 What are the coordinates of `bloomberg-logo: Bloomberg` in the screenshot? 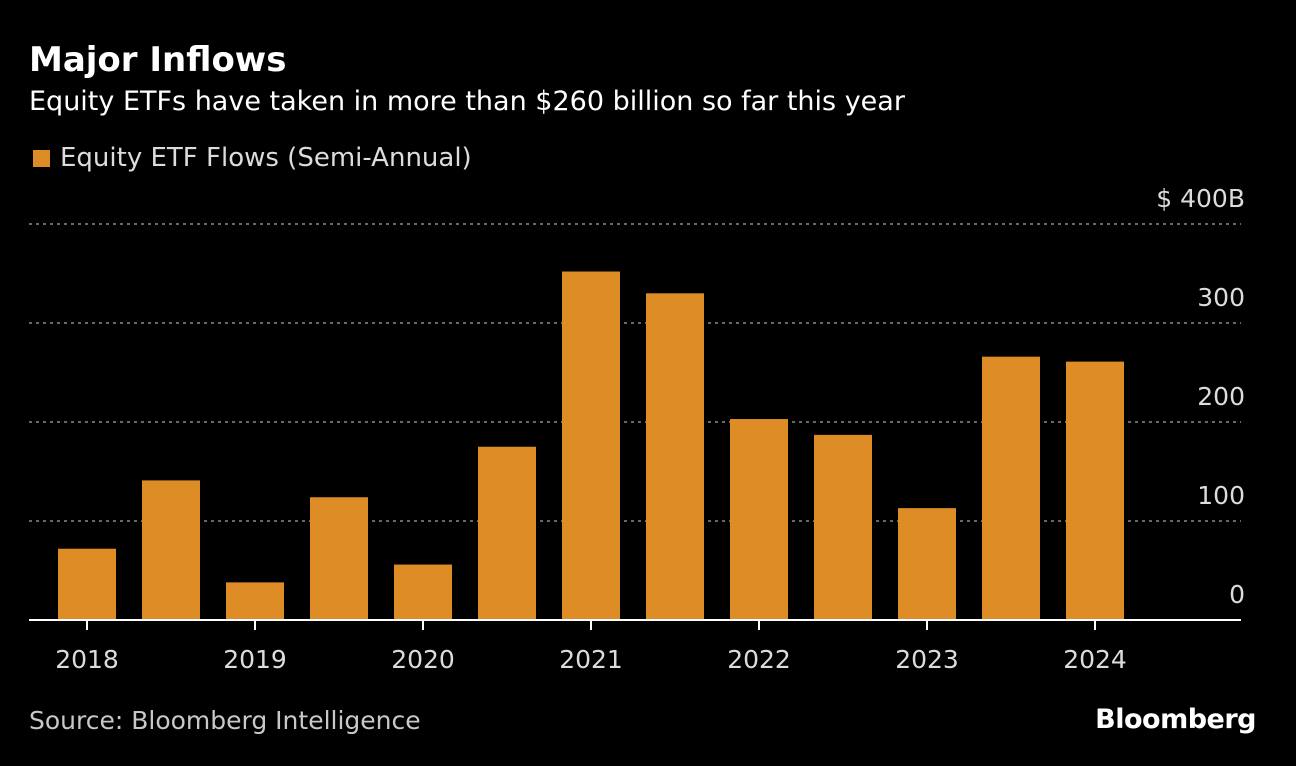 It's located at (1175, 719).